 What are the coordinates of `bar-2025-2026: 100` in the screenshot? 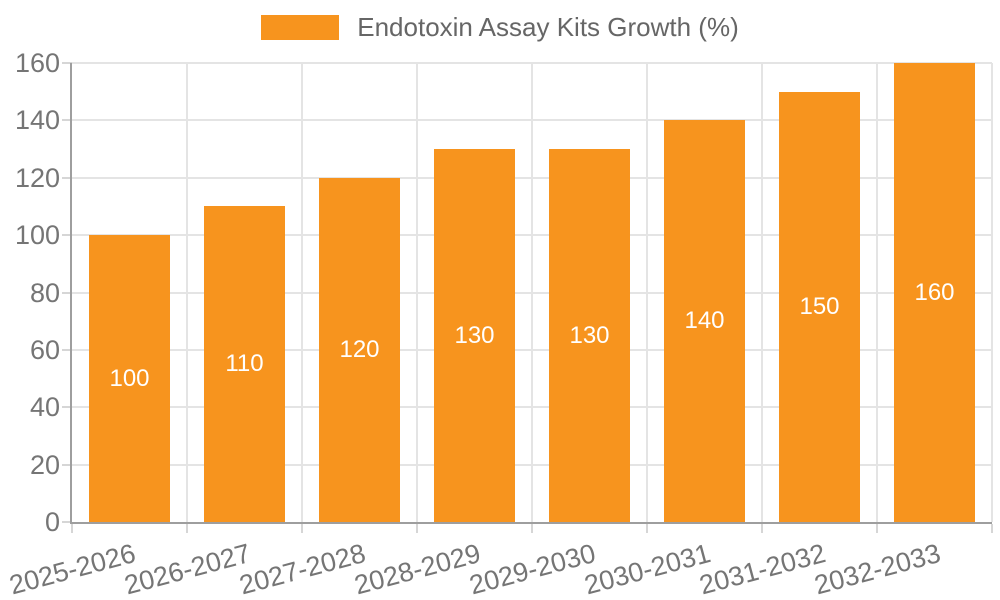 It's located at (129, 378).